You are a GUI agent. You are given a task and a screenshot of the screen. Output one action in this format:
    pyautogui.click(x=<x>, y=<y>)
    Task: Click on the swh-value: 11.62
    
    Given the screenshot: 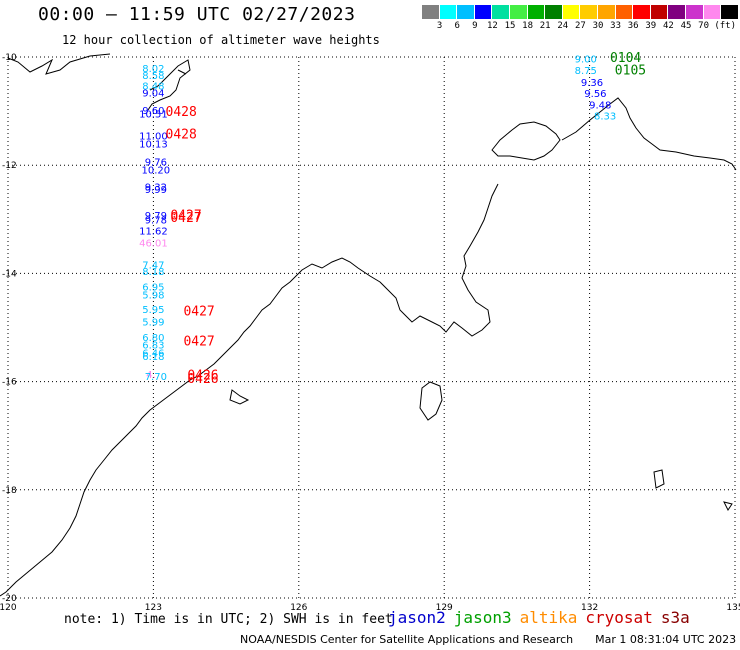 What is the action you would take?
    pyautogui.click(x=153, y=232)
    